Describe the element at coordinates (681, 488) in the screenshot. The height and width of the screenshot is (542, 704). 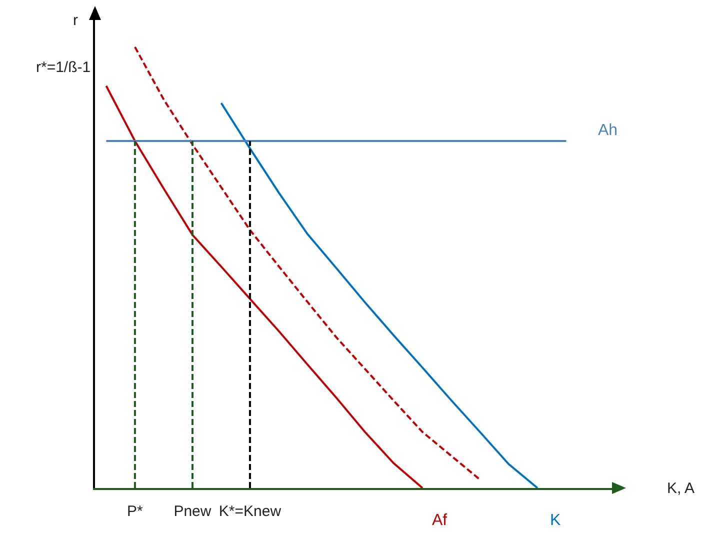
I see `x-axis-title: K, A` at that location.